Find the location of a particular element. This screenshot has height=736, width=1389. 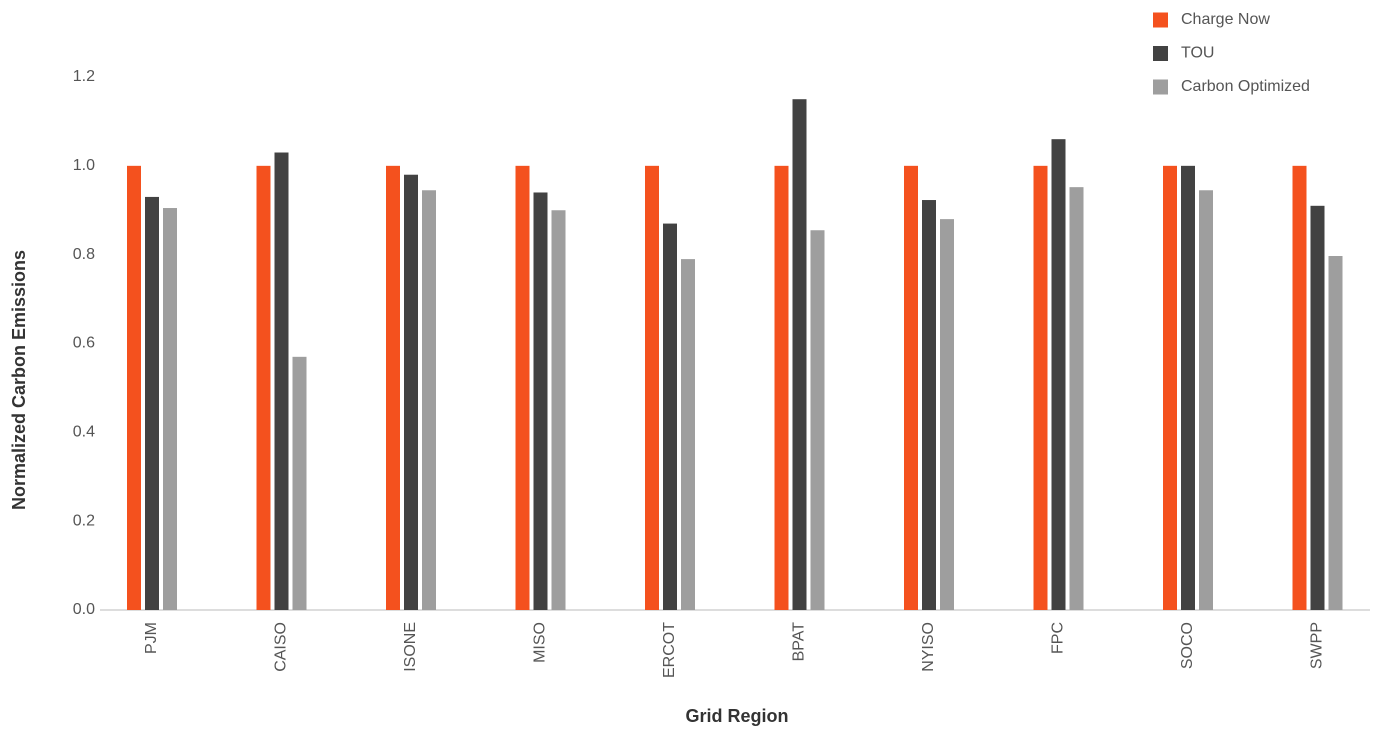

y-tick-label: 0.4 is located at coordinates (84, 432).